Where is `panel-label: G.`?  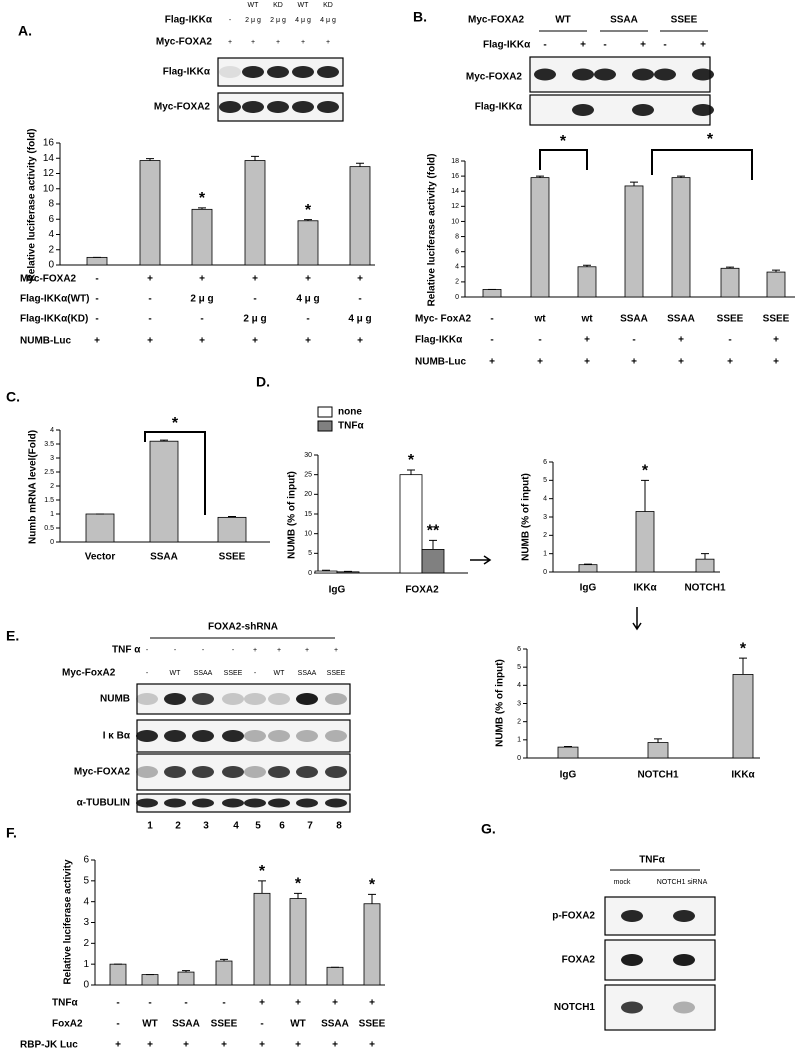 panel-label: G. is located at coordinates (488, 829).